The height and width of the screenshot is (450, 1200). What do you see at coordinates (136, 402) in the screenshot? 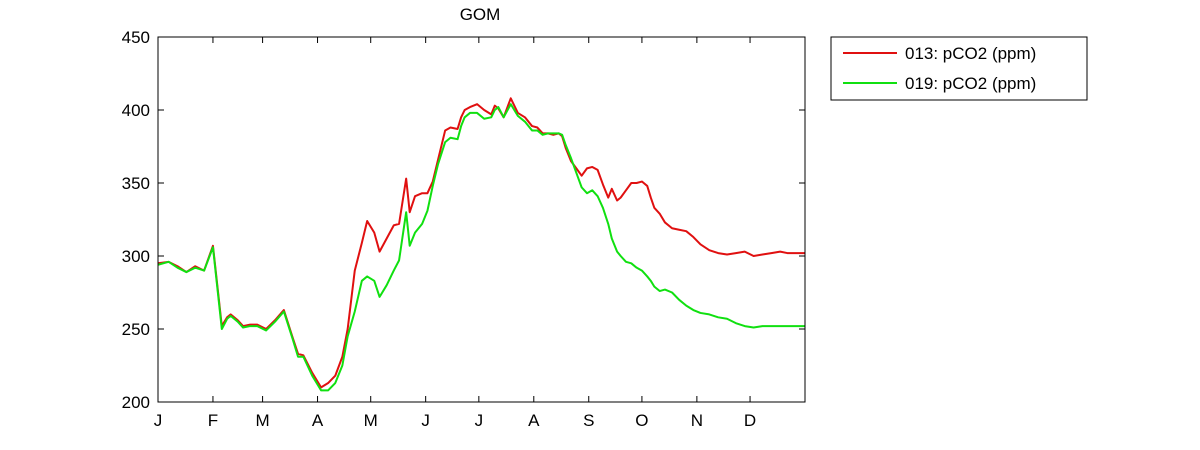
I see `y-tick-label: 200` at bounding box center [136, 402].